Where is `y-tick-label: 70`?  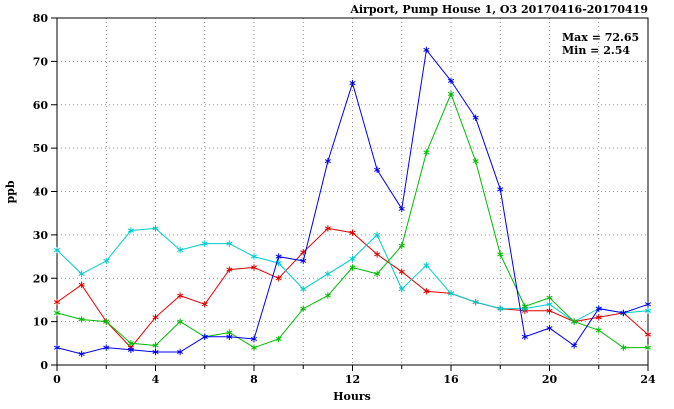 y-tick-label: 70 is located at coordinates (41, 61).